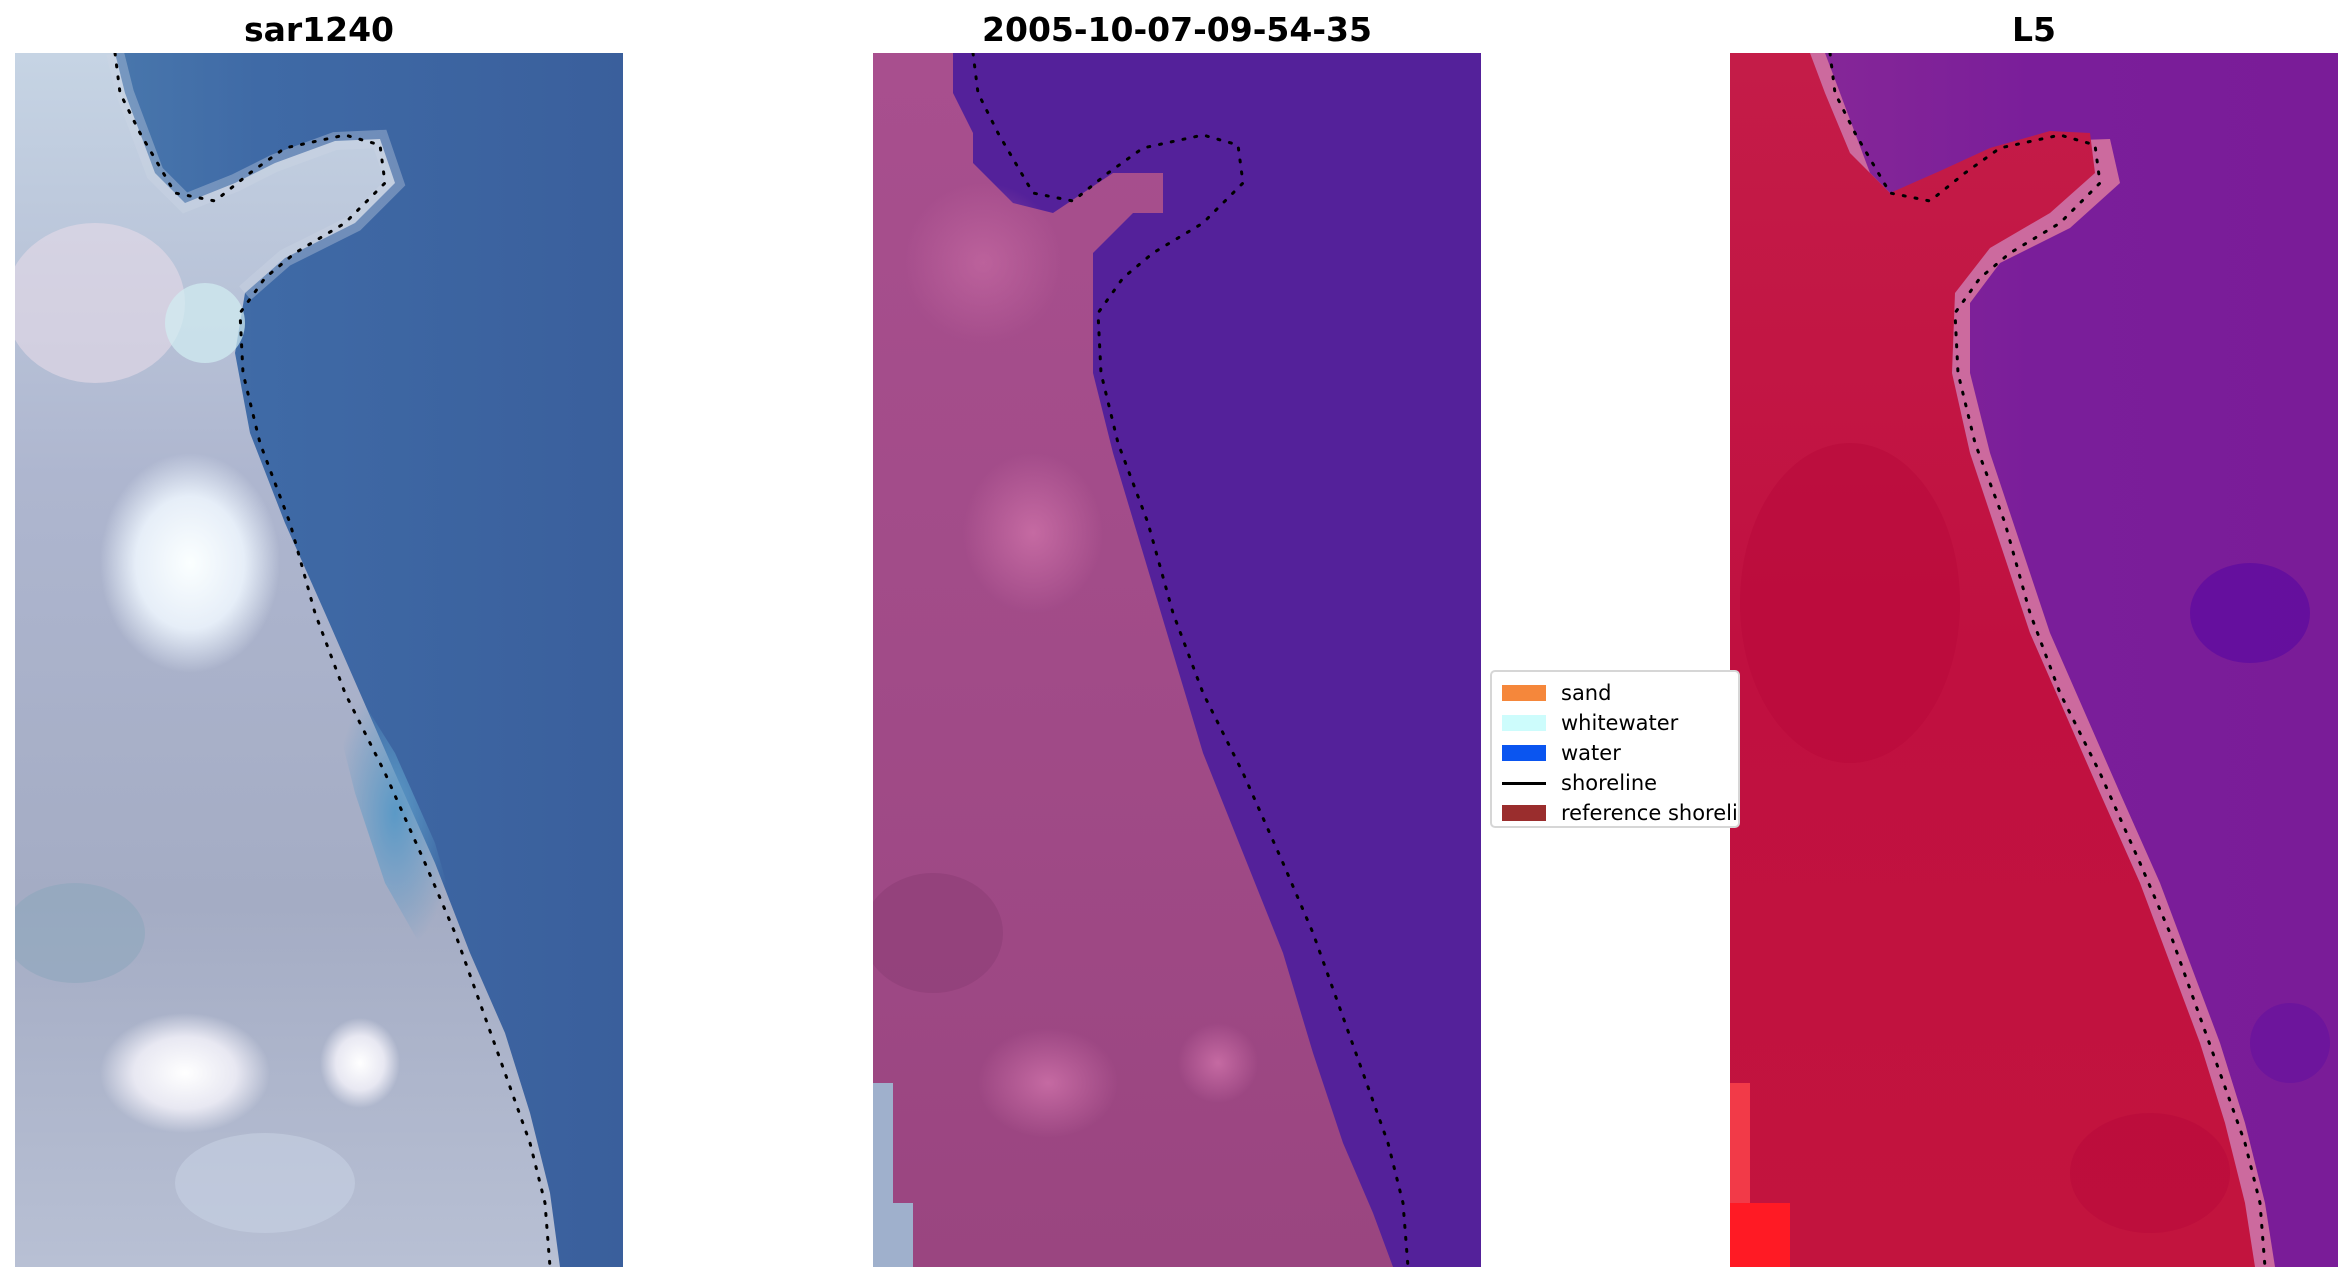 This screenshot has height=1283, width=2352. I want to click on legend-line-shoreline, so click(1524, 783).